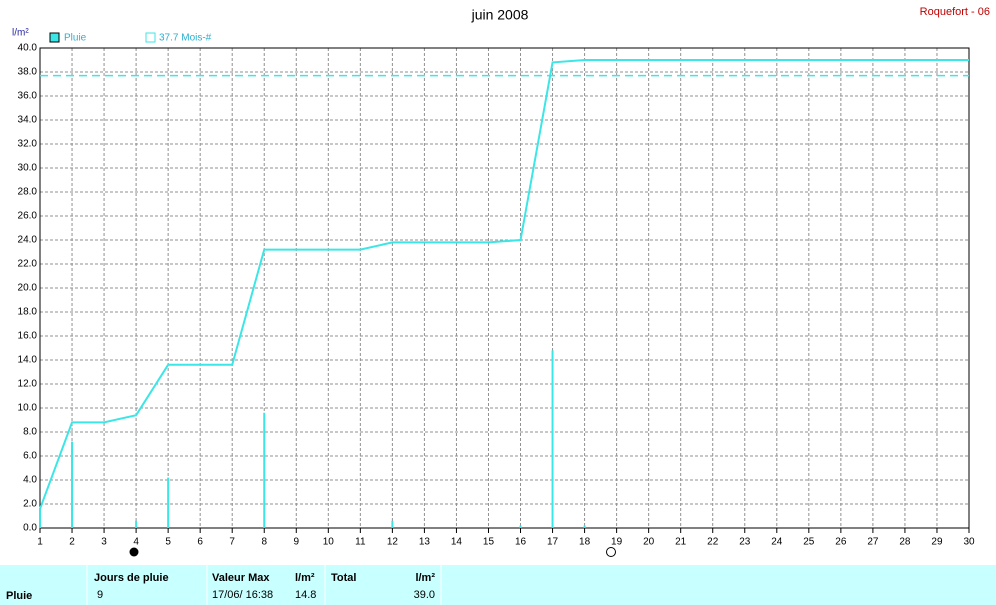 This screenshot has height=605, width=996. Describe the element at coordinates (30, 504) in the screenshot. I see `y-tick-label: 2.0` at that location.